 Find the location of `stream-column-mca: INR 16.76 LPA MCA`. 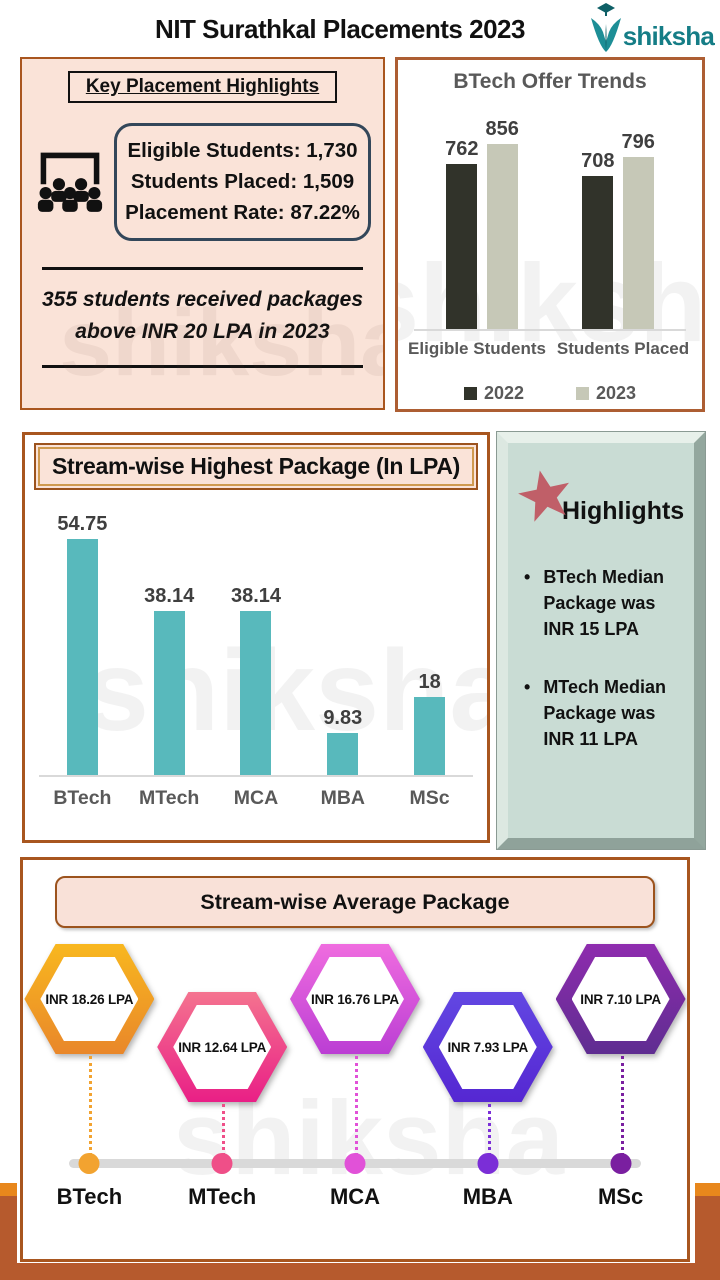

stream-column-mca: INR 16.76 LPA MCA is located at coordinates (355, 1088).